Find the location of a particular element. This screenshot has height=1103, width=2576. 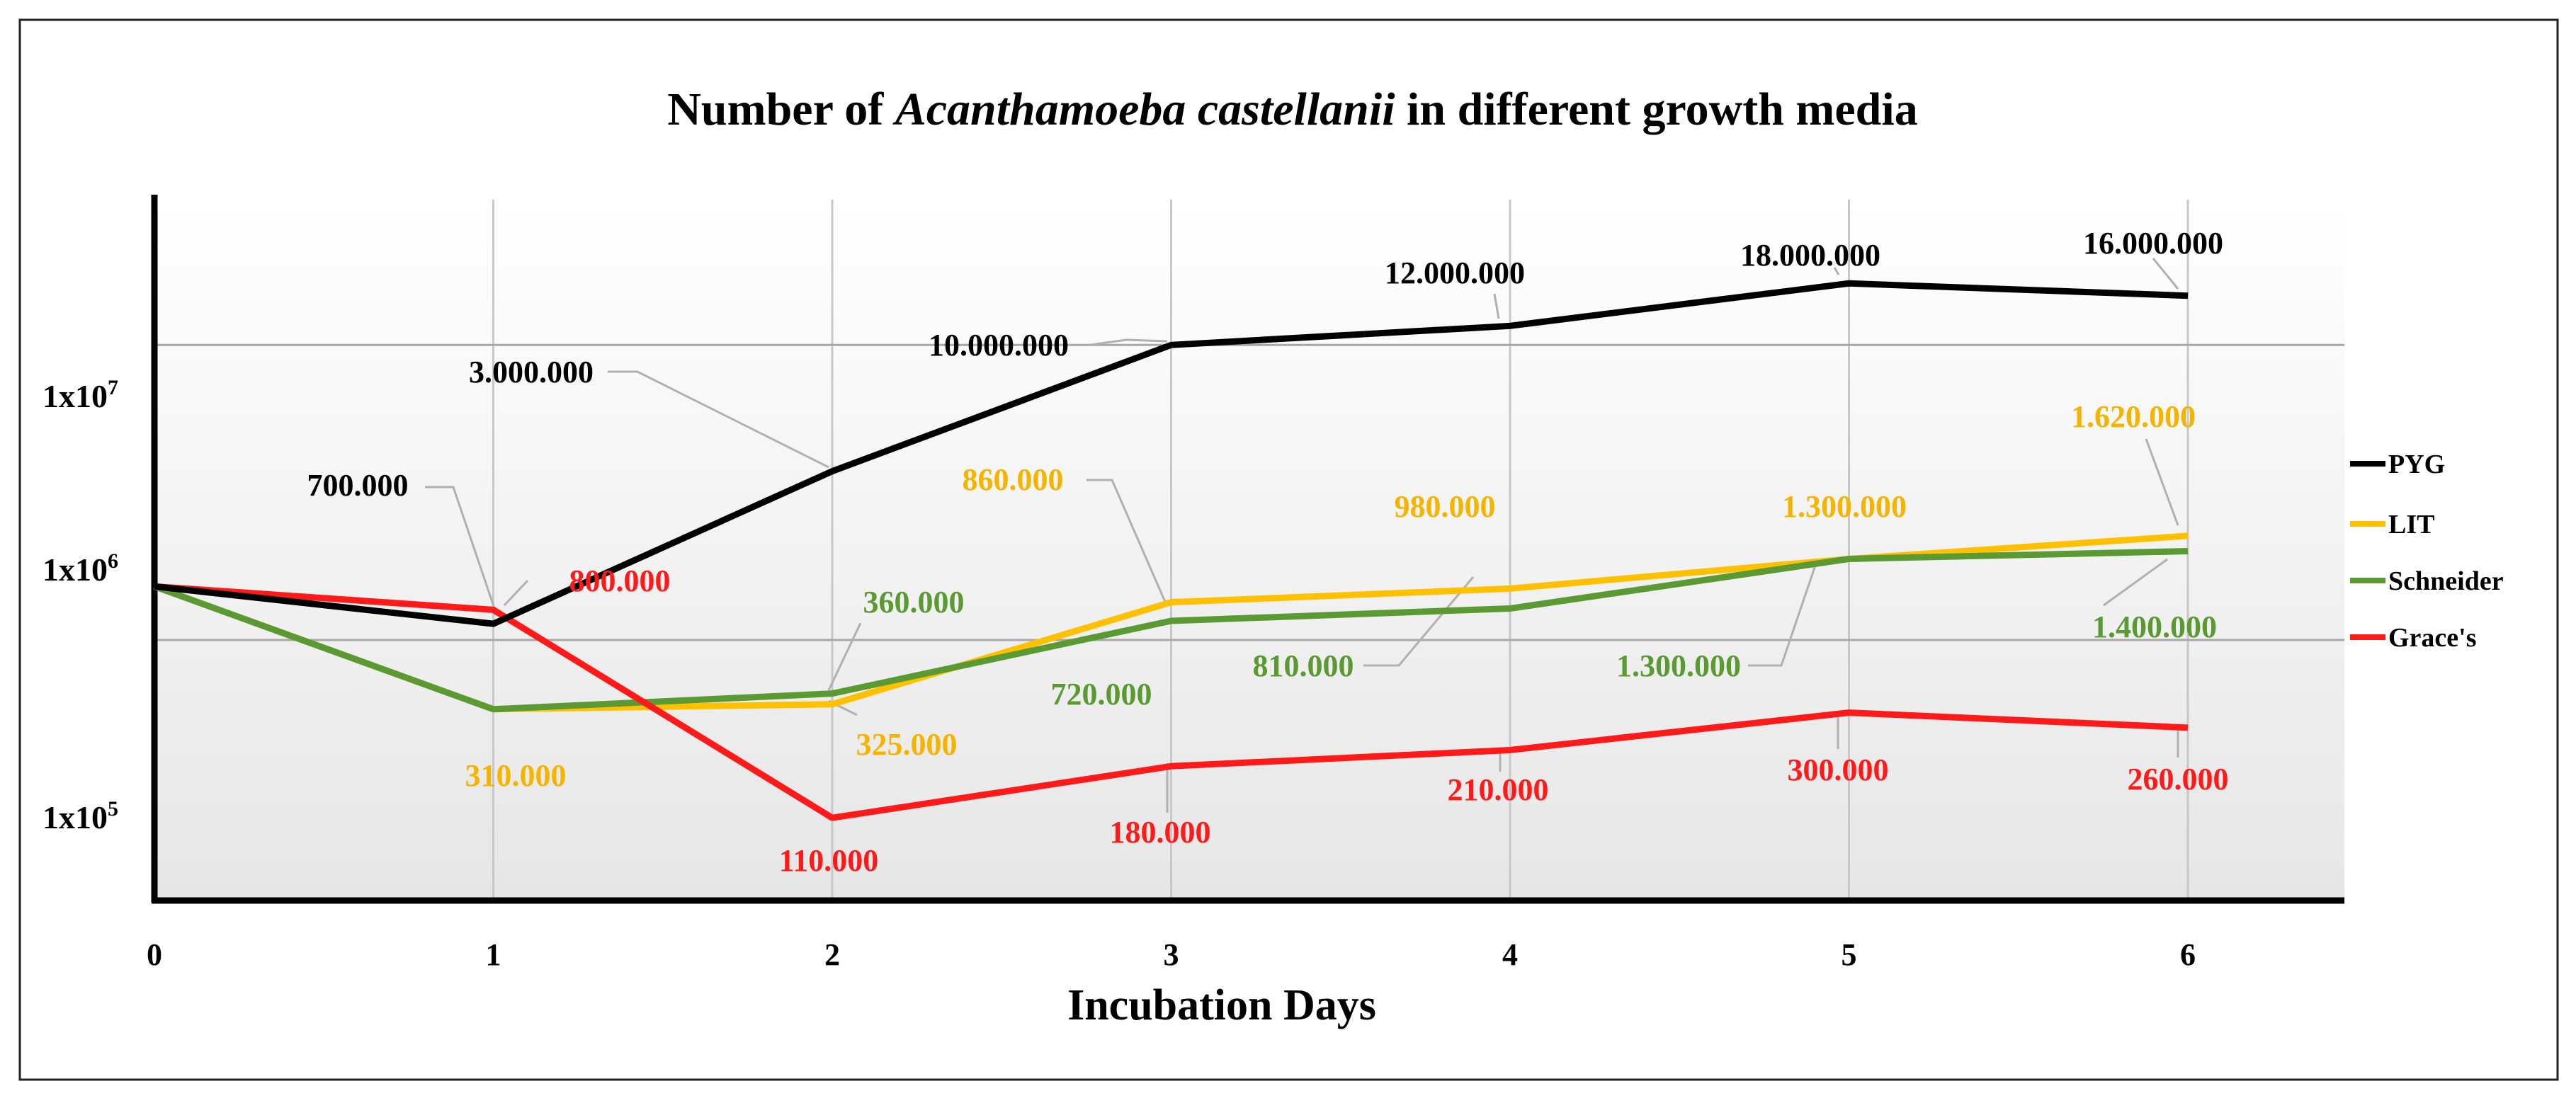

data-label-pyg-day-1: 700.000 is located at coordinates (358, 485).